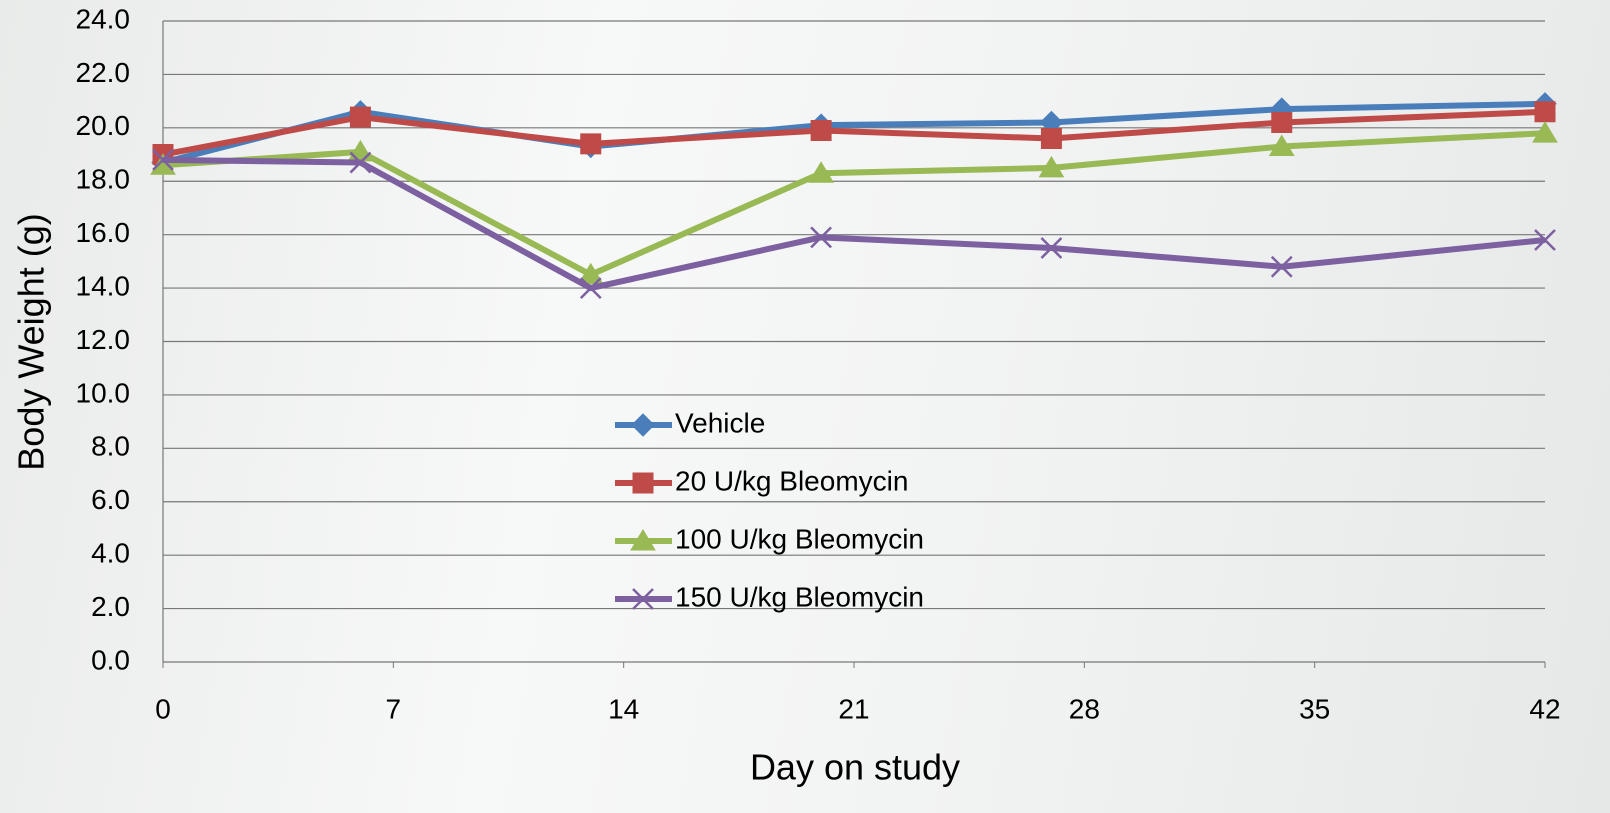  I want to click on y-tick-label: 8.0, so click(110, 446).